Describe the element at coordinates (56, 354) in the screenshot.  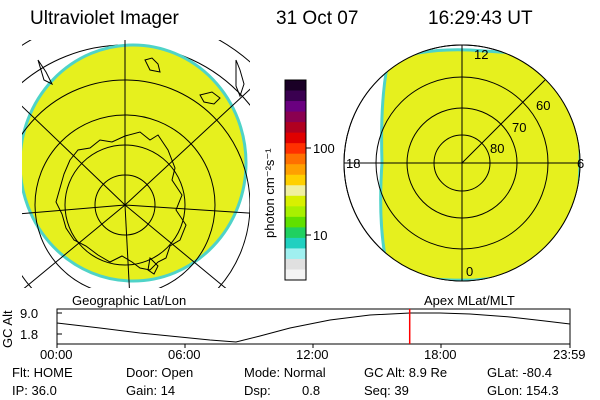
I see `altitude-xtick-0000: 00:00` at that location.